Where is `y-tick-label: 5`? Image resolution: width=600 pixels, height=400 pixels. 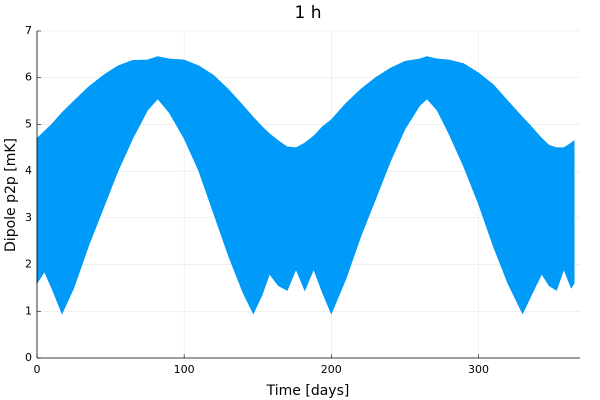
y-tick-label: 5 is located at coordinates (28, 123).